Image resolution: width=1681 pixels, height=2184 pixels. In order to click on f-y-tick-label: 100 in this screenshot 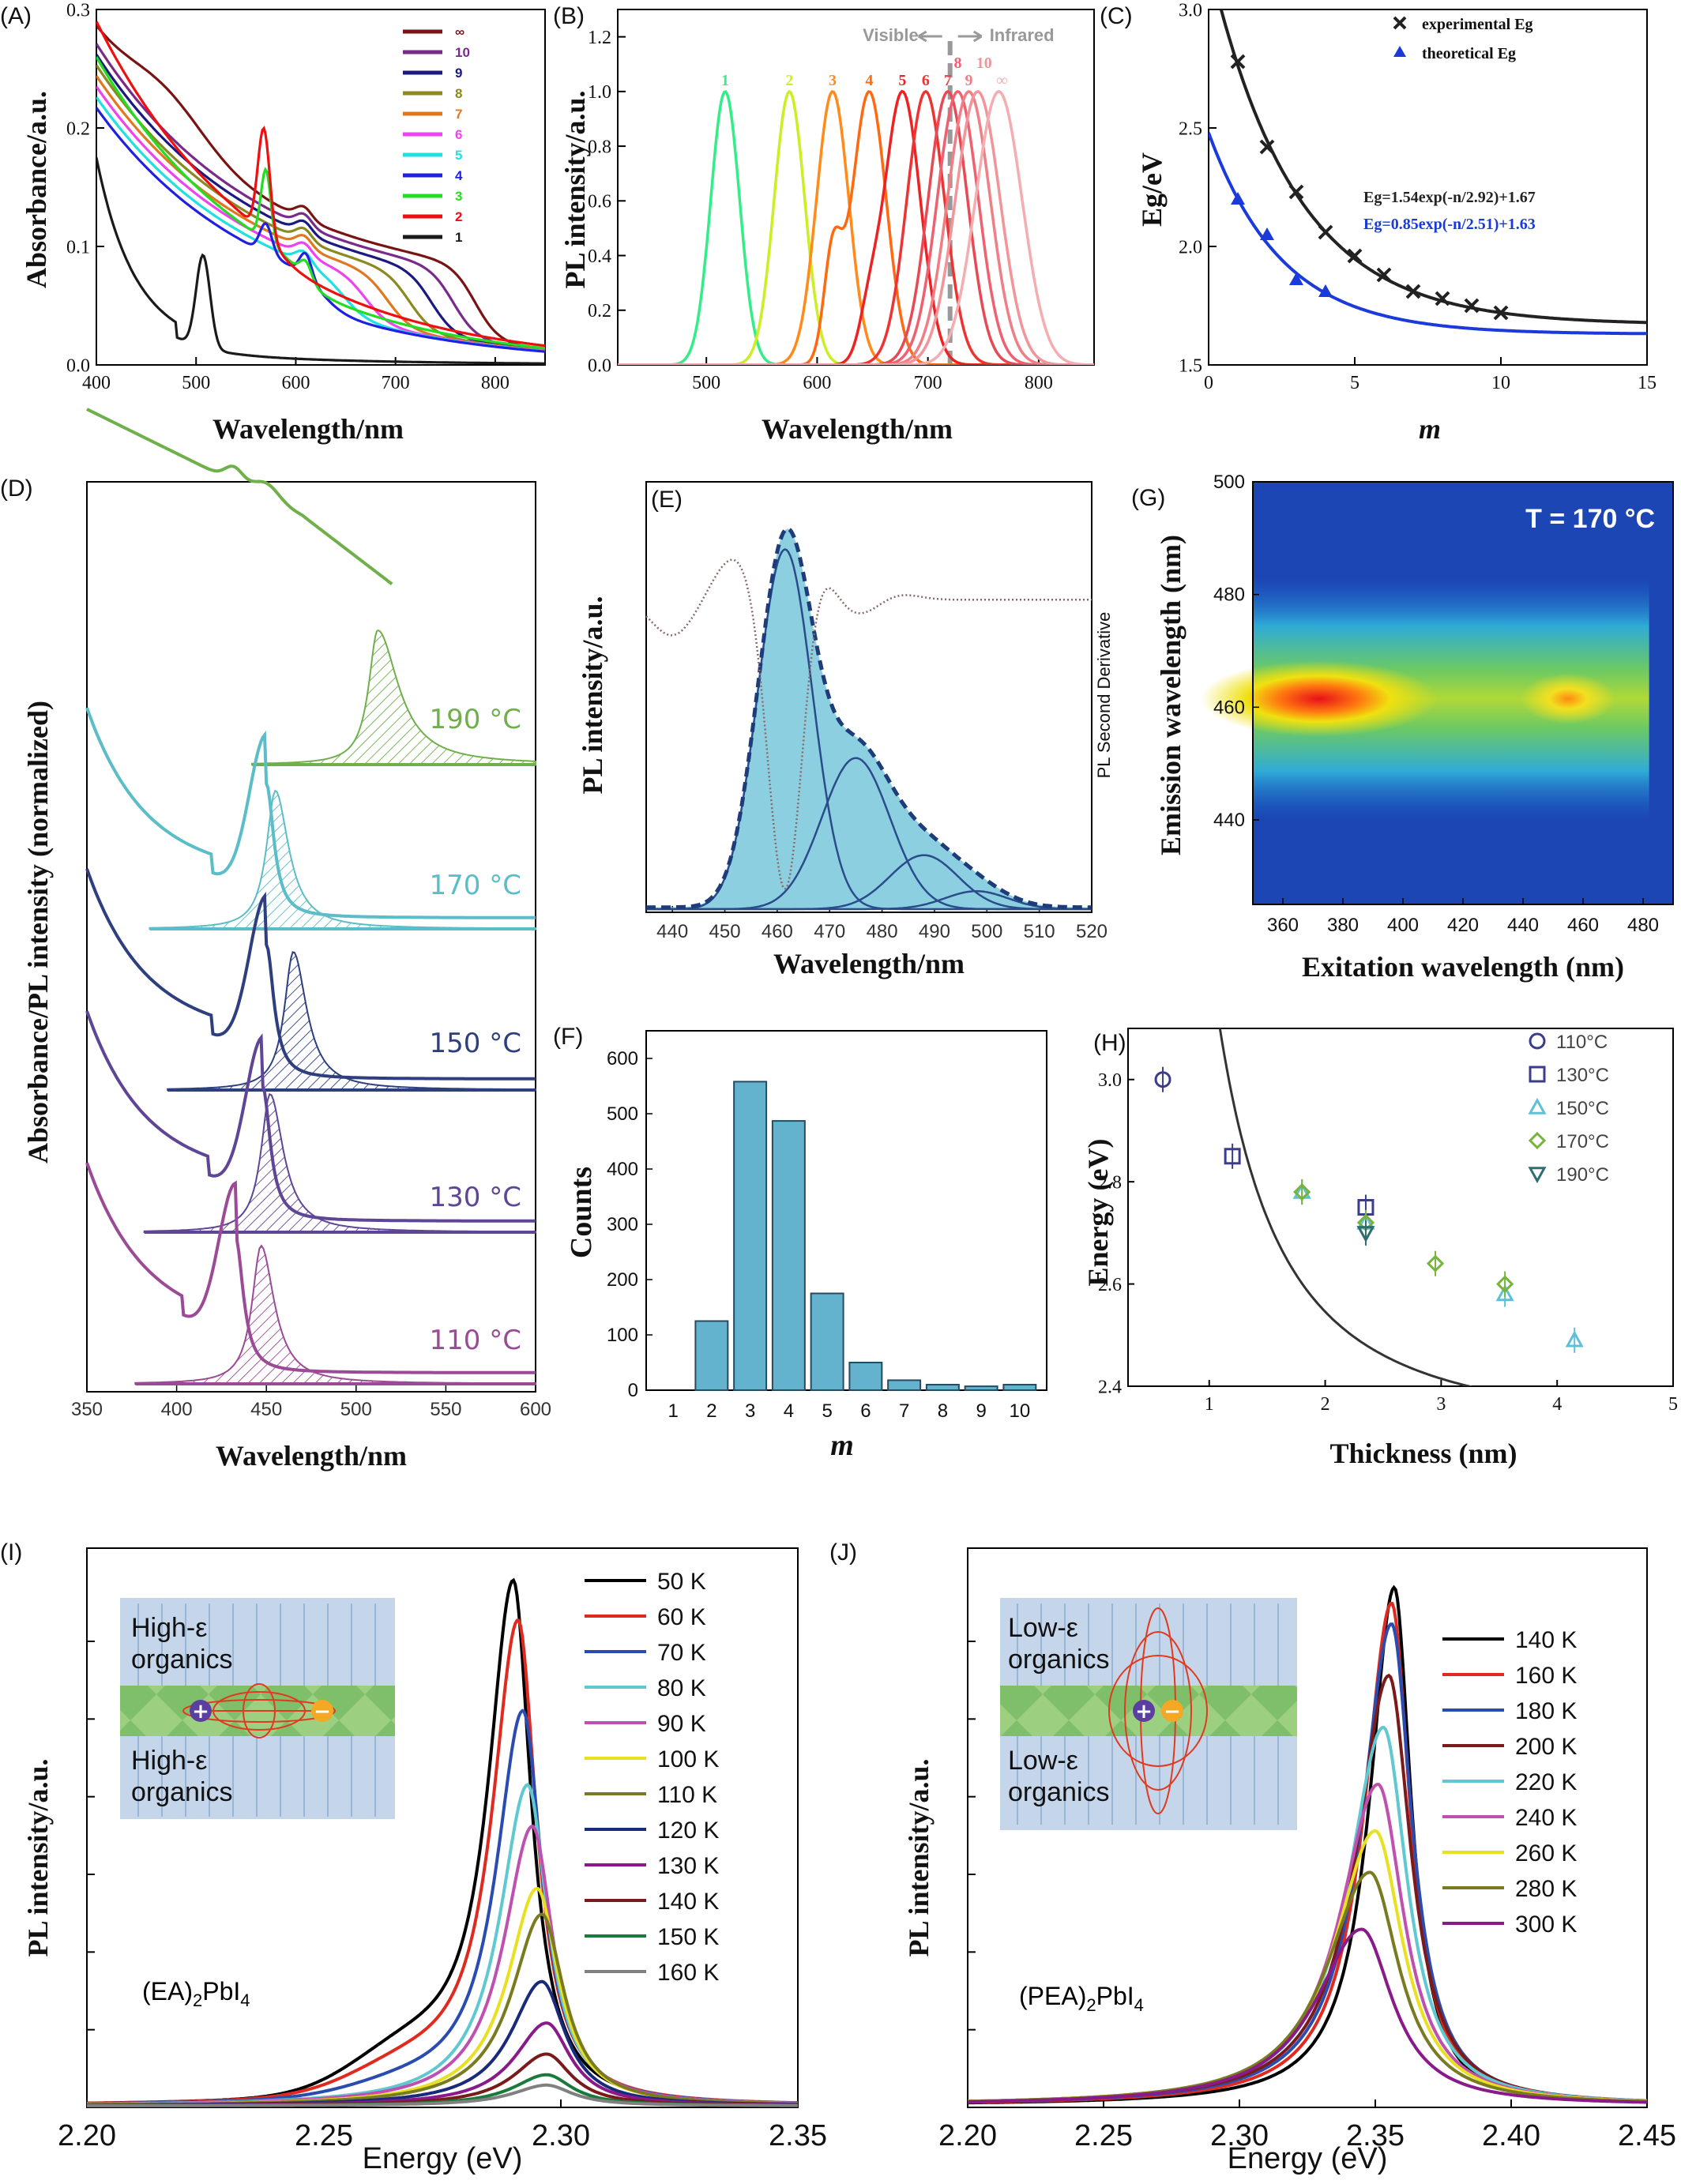, I will do `click(622, 1335)`.